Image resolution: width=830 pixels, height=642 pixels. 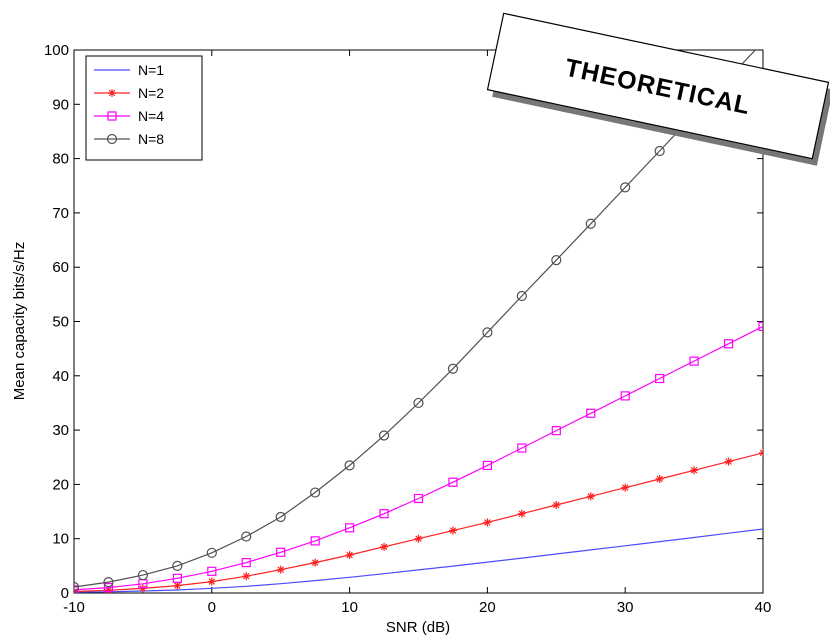 What do you see at coordinates (151, 93) in the screenshot?
I see `legend-label: N=2` at bounding box center [151, 93].